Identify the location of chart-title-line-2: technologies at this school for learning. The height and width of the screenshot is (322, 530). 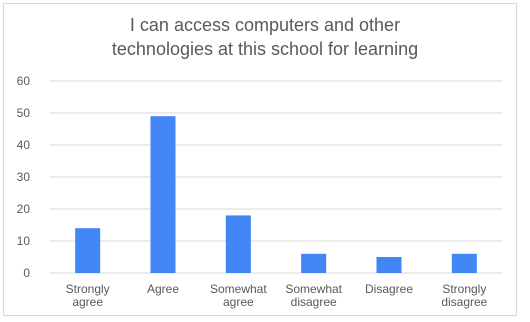
(265, 49).